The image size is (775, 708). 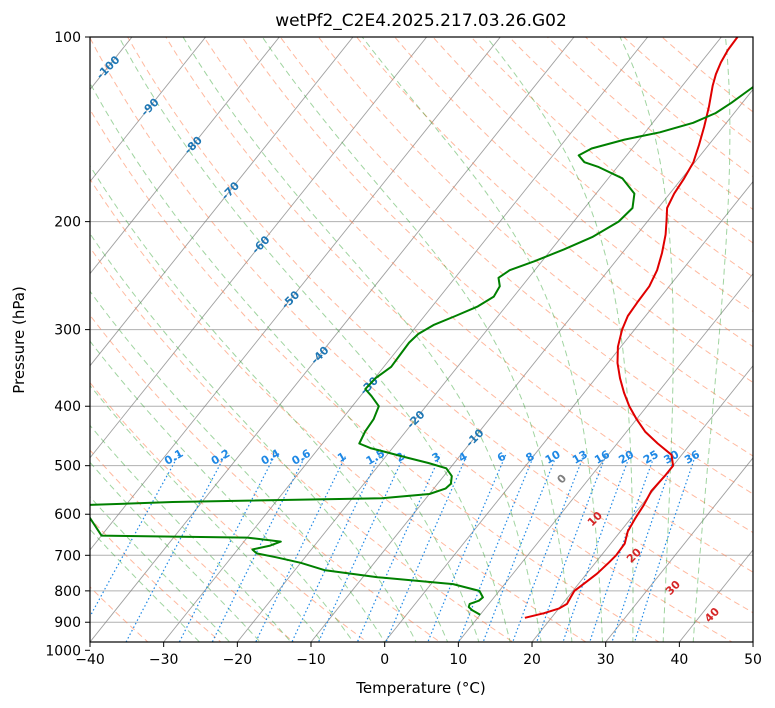 What do you see at coordinates (753, 660) in the screenshot?
I see `x-tick-label: 50` at bounding box center [753, 660].